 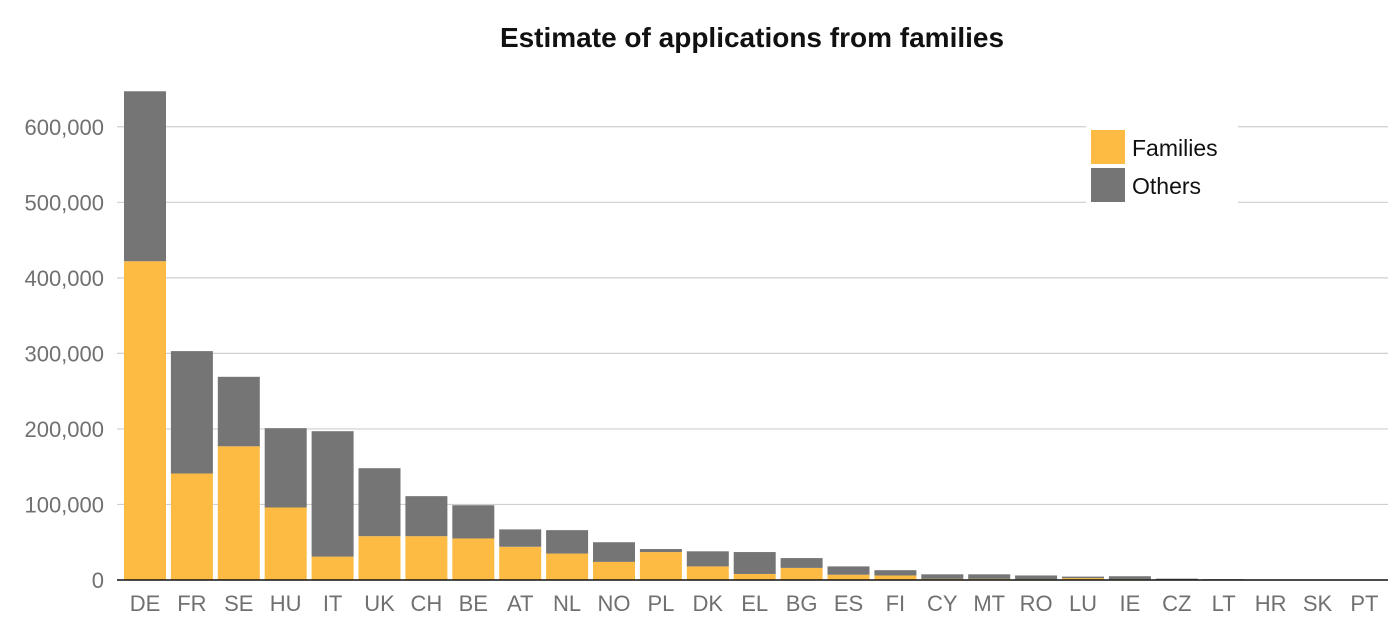 What do you see at coordinates (520, 537) in the screenshot?
I see `bar-segment-others-at` at bounding box center [520, 537].